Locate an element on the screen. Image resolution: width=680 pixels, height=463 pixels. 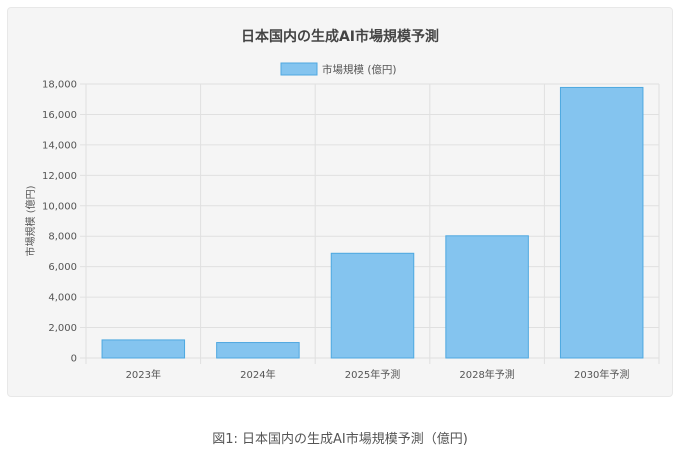
y-tick-label: 4,000 is located at coordinates (62, 298).